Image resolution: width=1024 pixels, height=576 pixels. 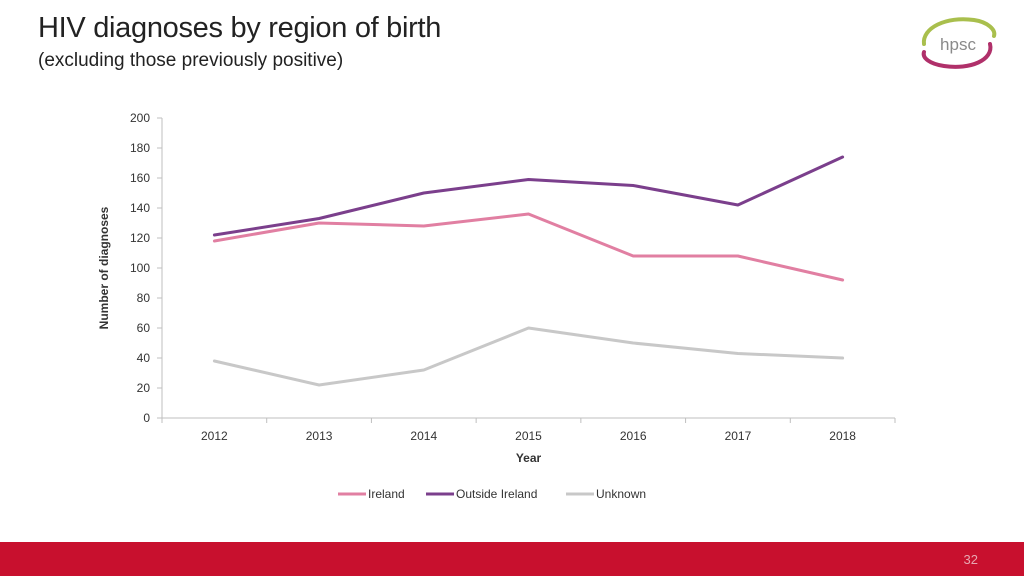 I want to click on hpsc-logo: hpsc, so click(x=959, y=43).